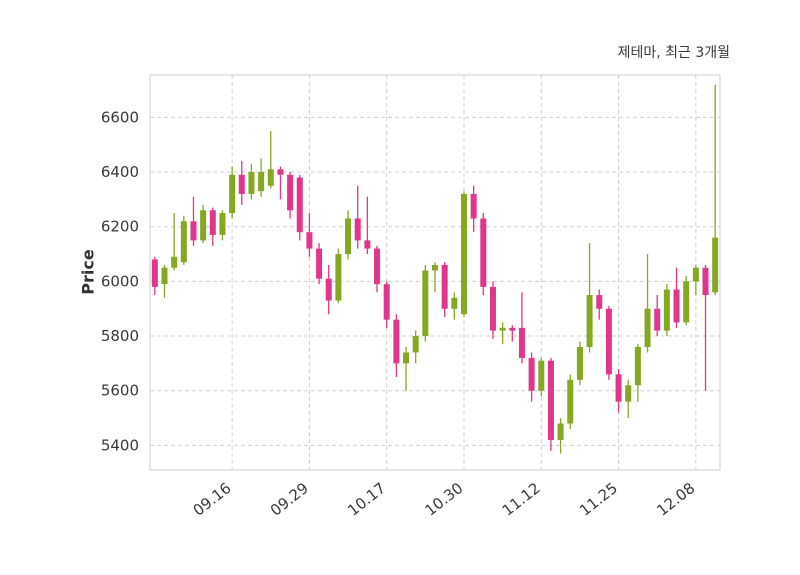 This screenshot has width=800, height=575. What do you see at coordinates (120, 281) in the screenshot?
I see `y-tick-label: 6000` at bounding box center [120, 281].